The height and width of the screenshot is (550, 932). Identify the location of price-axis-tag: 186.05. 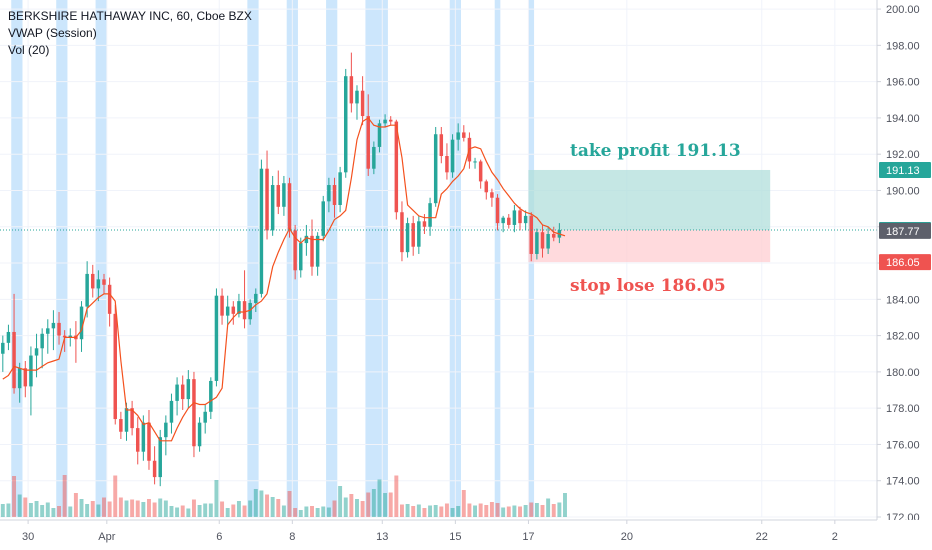
(905, 262).